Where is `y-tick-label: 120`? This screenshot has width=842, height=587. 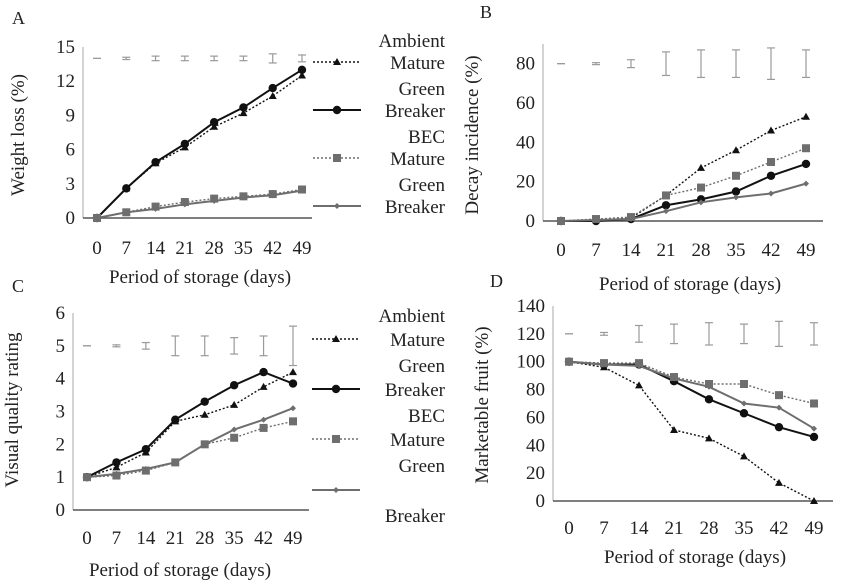 y-tick-label: 120 is located at coordinates (531, 334).